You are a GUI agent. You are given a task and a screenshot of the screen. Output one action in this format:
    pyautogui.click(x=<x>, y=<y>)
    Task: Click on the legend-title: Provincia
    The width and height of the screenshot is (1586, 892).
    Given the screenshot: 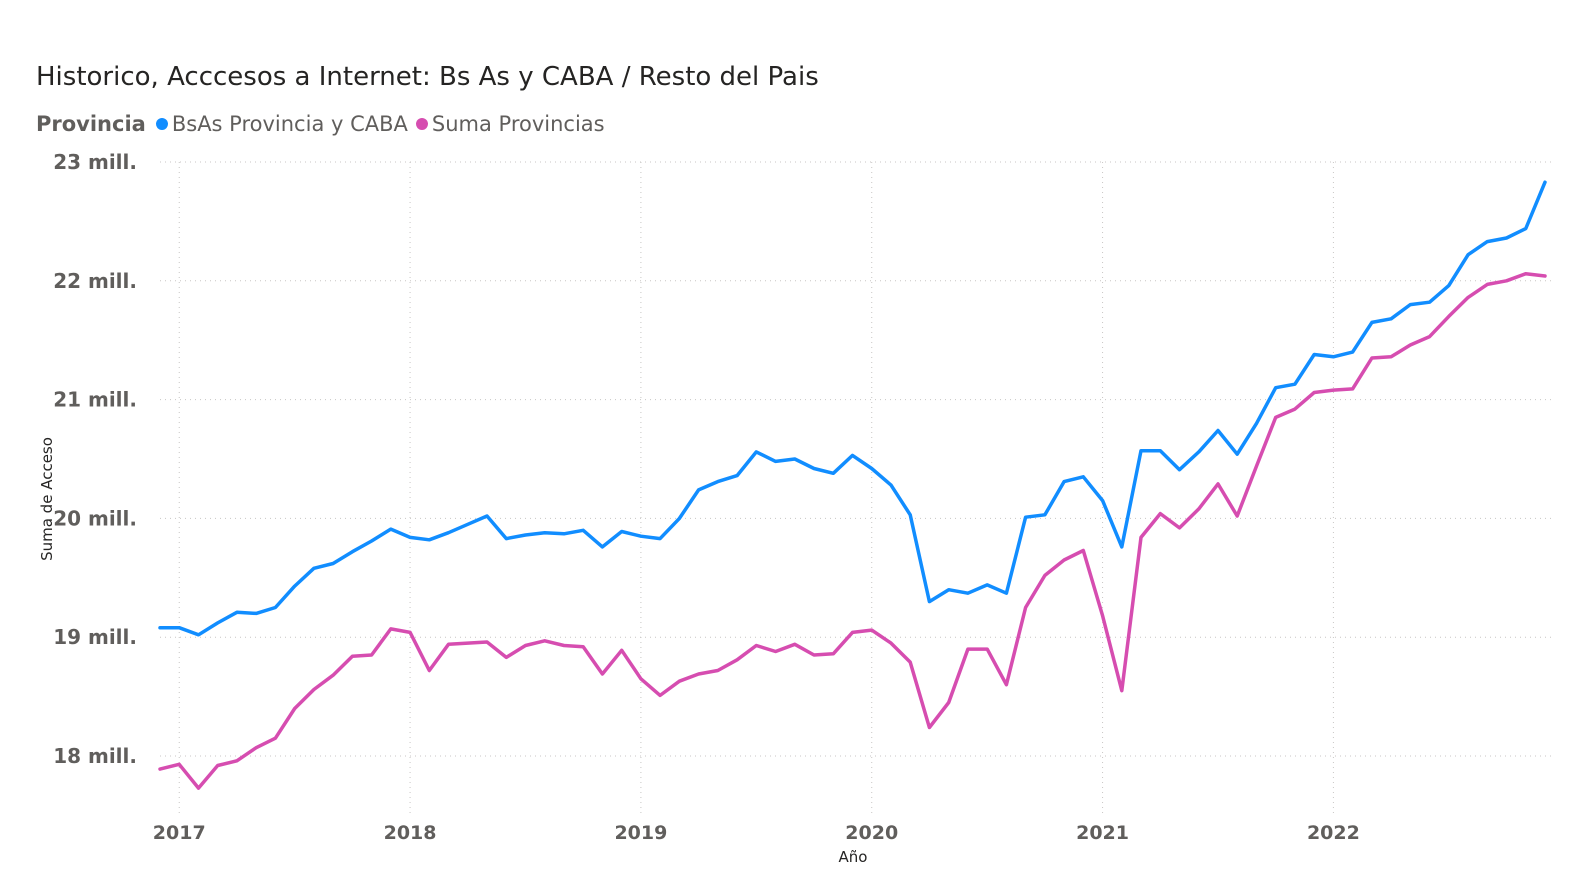 What is the action you would take?
    pyautogui.click(x=91, y=124)
    